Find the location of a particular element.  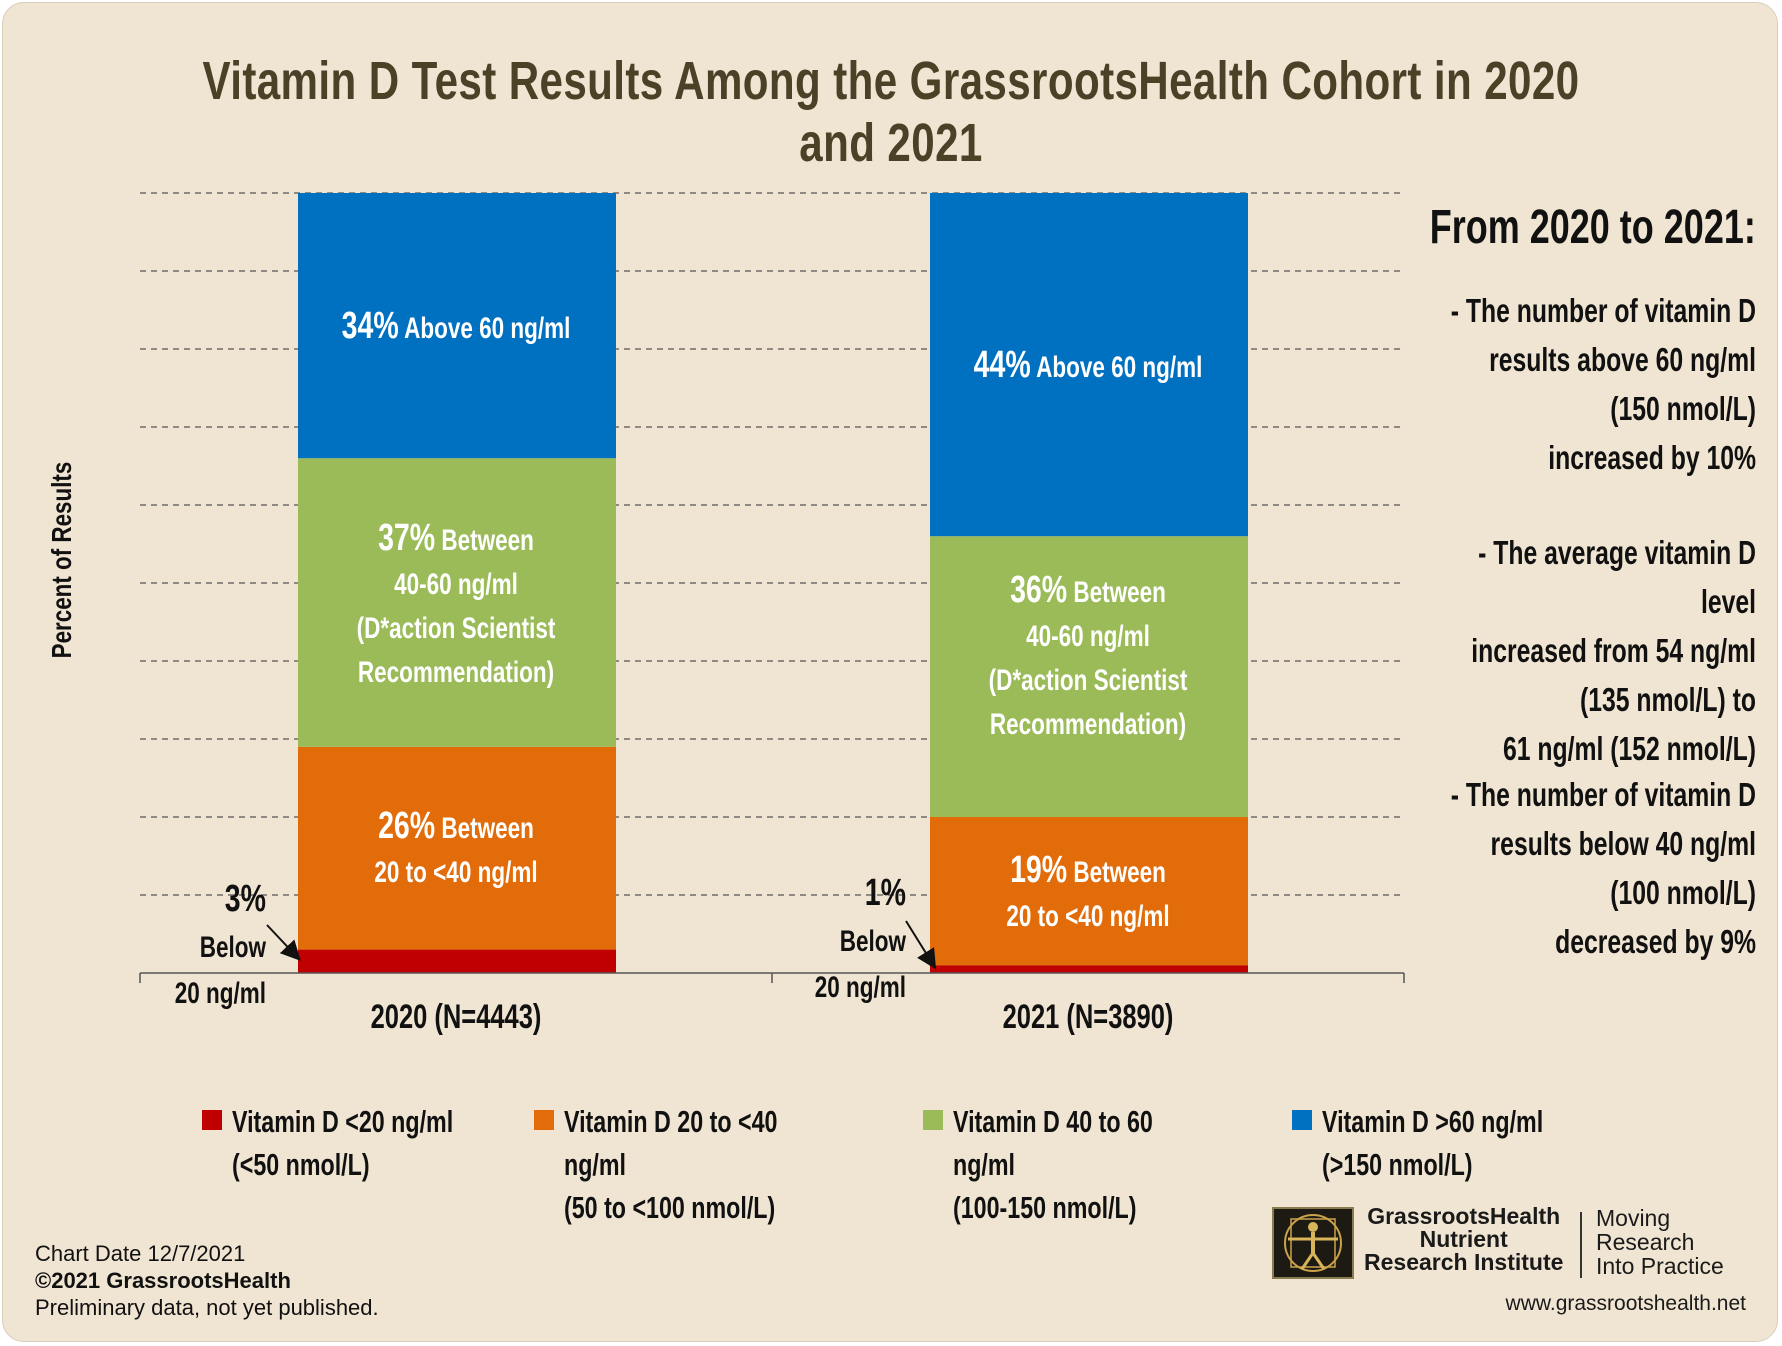

copyright: ©2021 GrassrootsHealth is located at coordinates (163, 1280).